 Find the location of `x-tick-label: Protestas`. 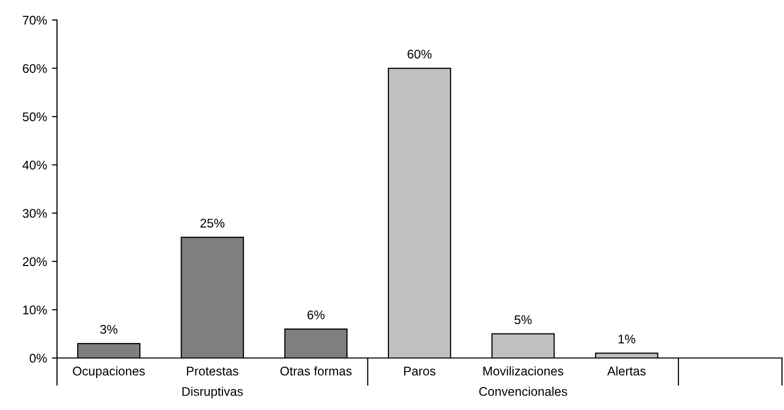

x-tick-label: Protestas is located at coordinates (212, 371).